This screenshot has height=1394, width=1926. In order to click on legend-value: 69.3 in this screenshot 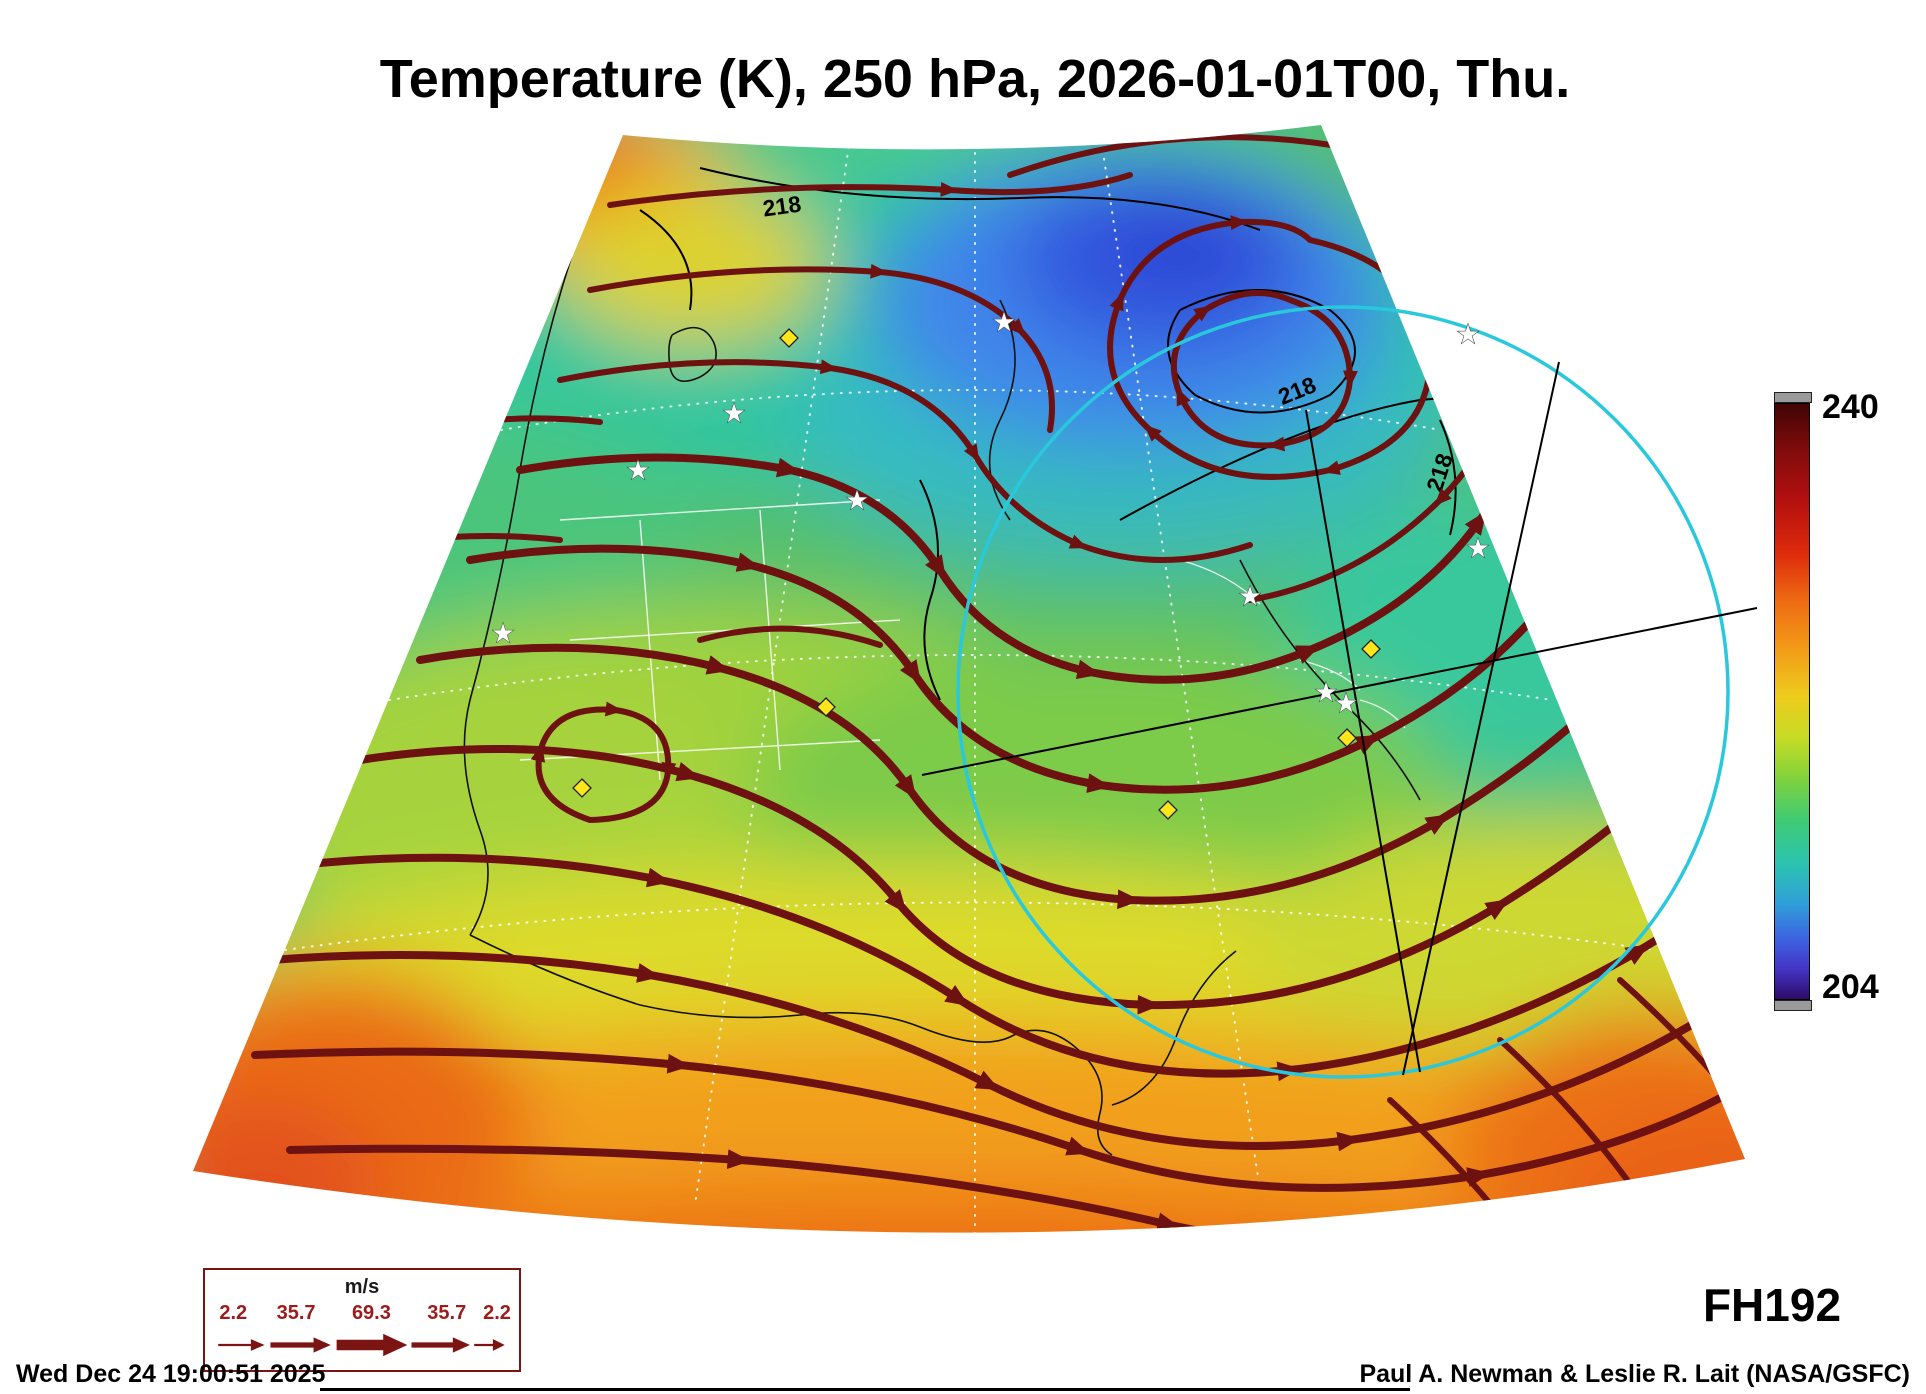, I will do `click(371, 1313)`.